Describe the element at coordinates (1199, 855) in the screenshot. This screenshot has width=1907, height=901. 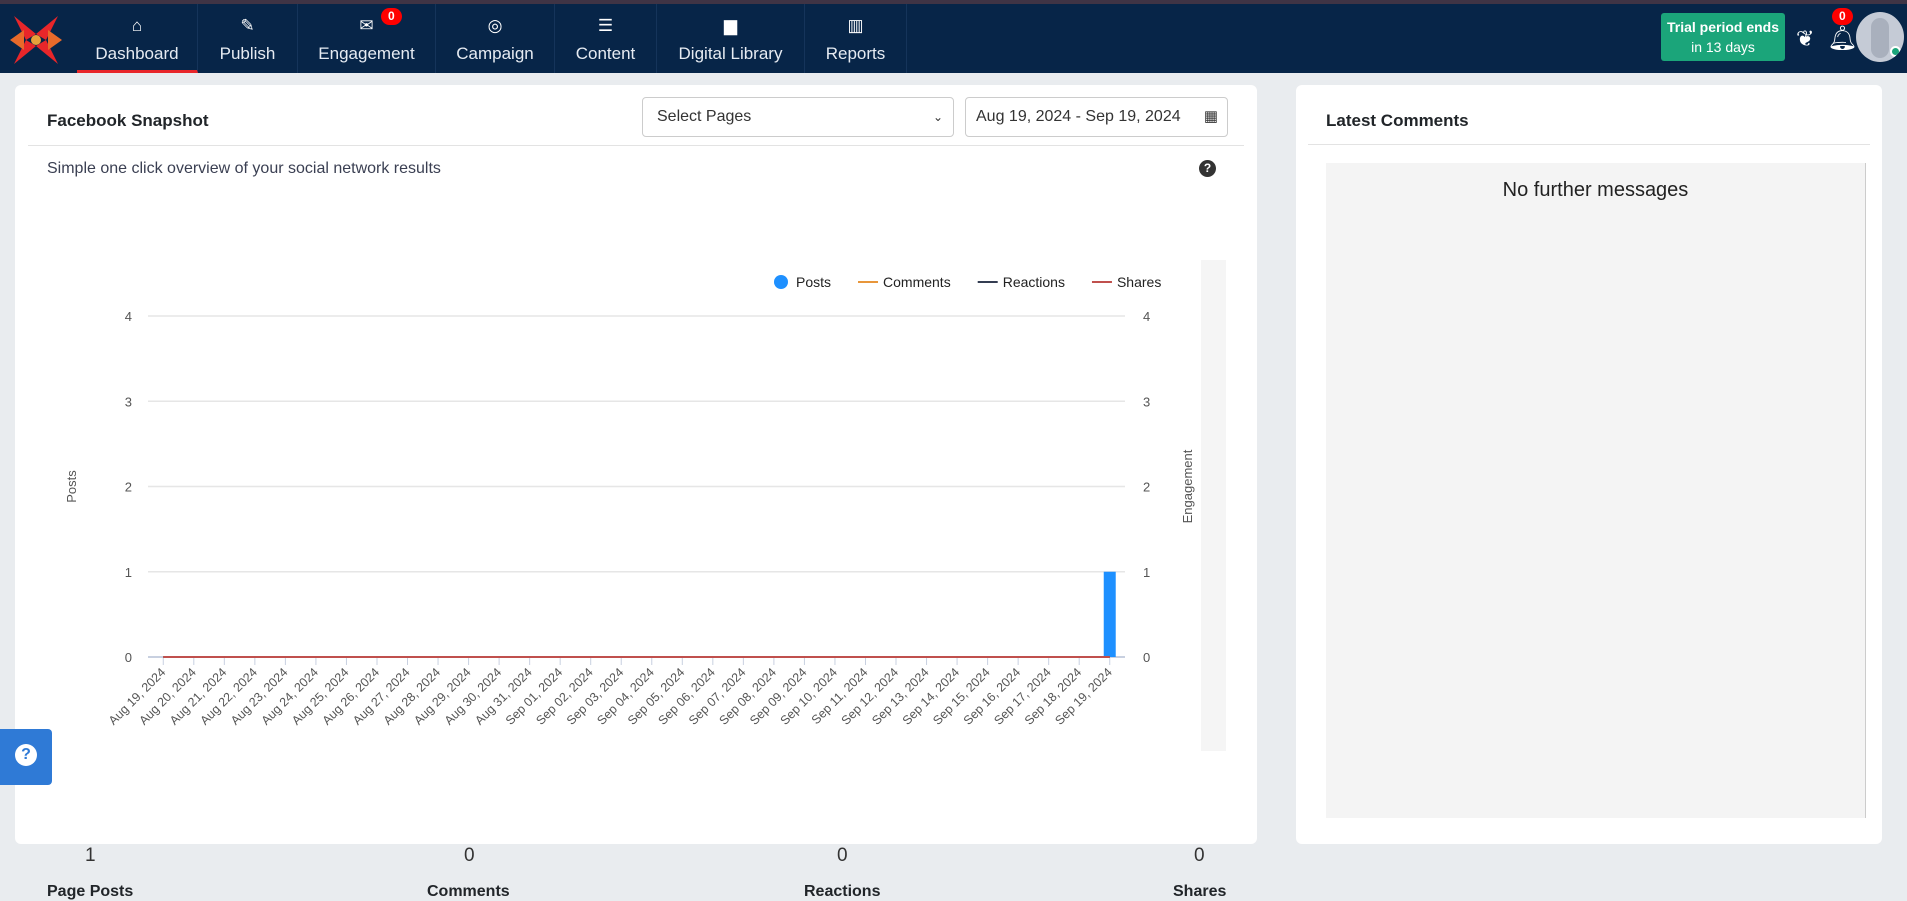
I see `shares-count: 0` at that location.